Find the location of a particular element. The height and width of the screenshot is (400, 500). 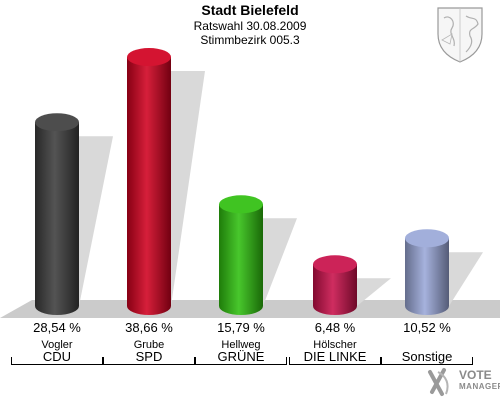

logo-text-vote: VOTE is located at coordinates (475, 375).